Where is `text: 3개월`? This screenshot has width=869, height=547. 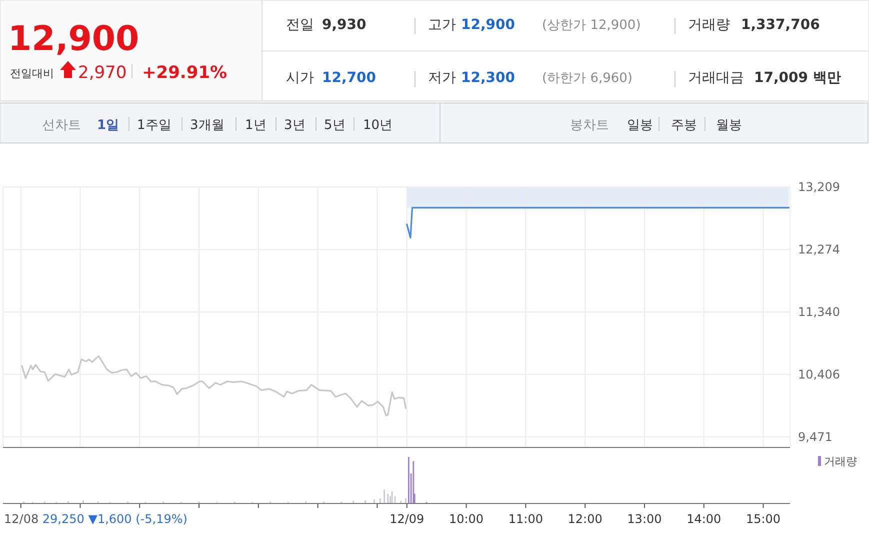 text: 3개월 is located at coordinates (207, 125).